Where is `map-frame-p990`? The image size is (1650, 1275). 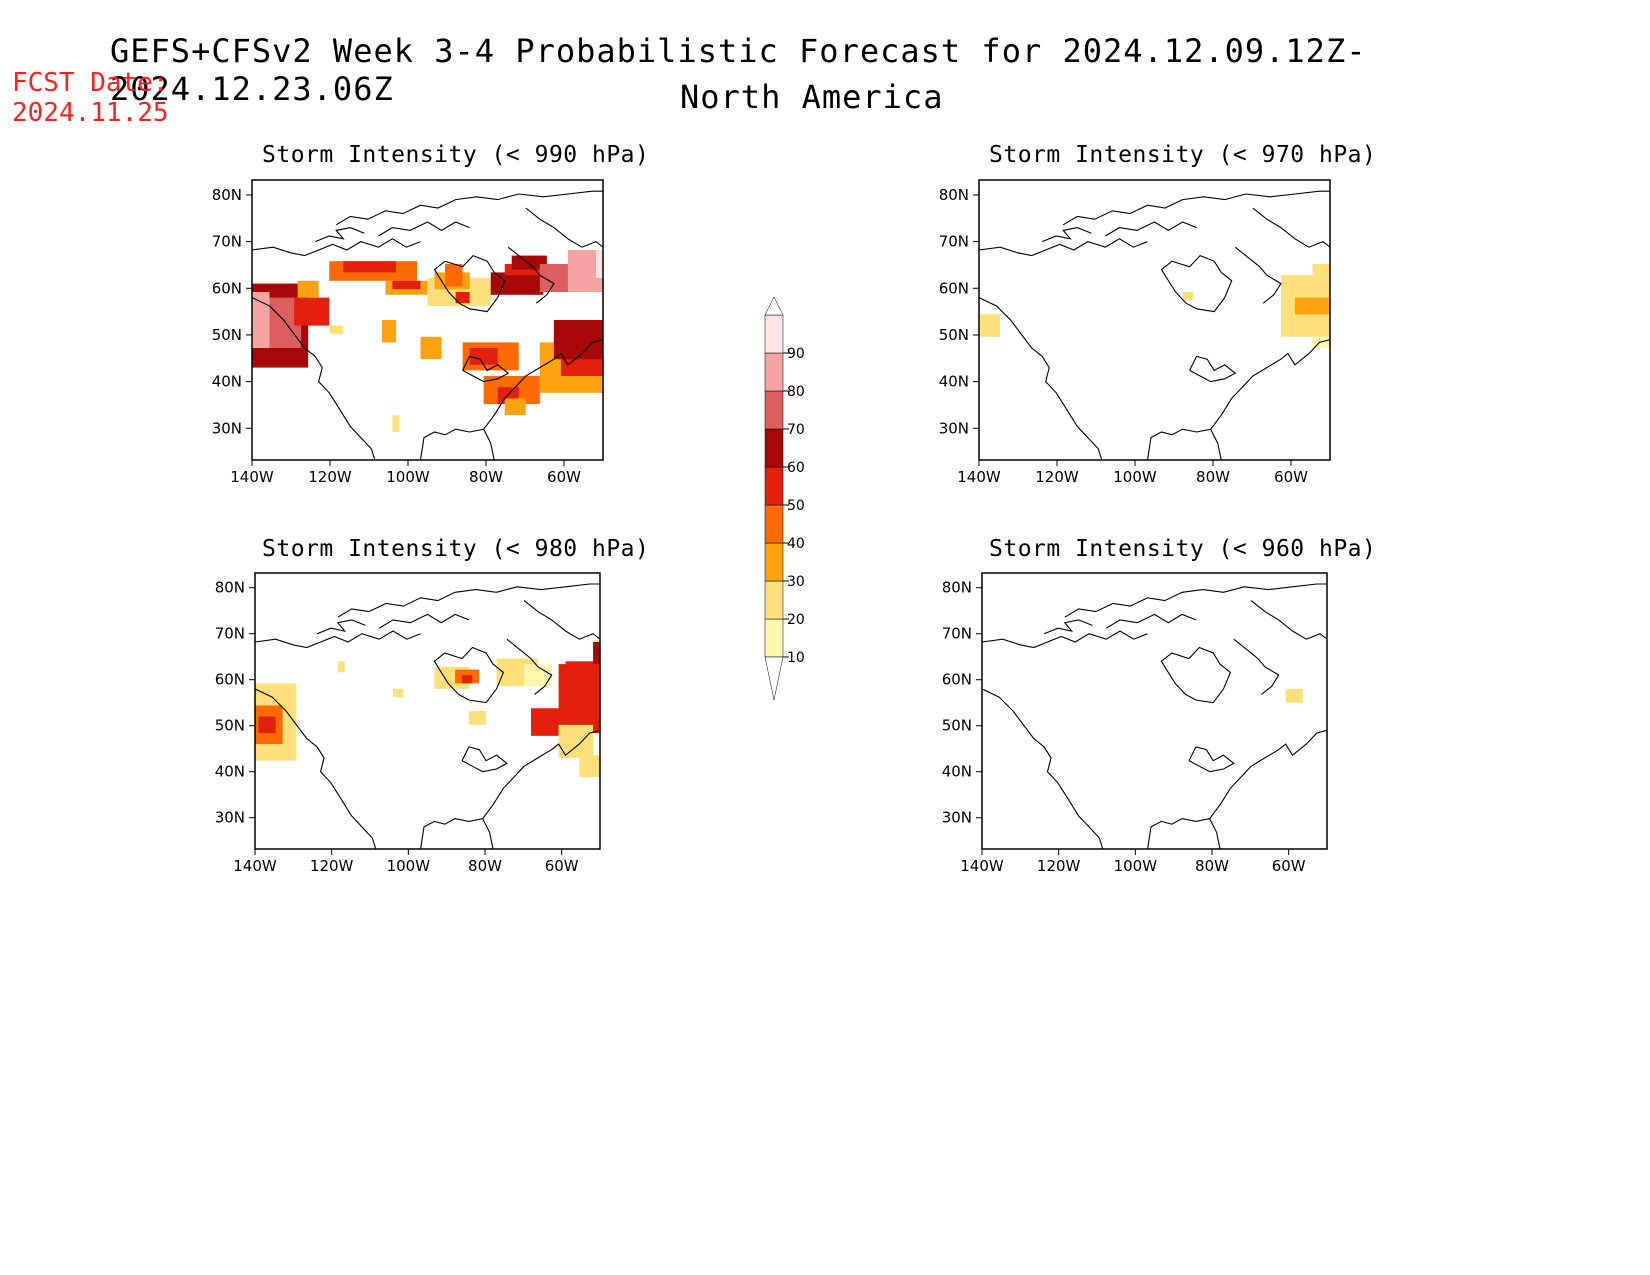 map-frame-p990 is located at coordinates (427, 320).